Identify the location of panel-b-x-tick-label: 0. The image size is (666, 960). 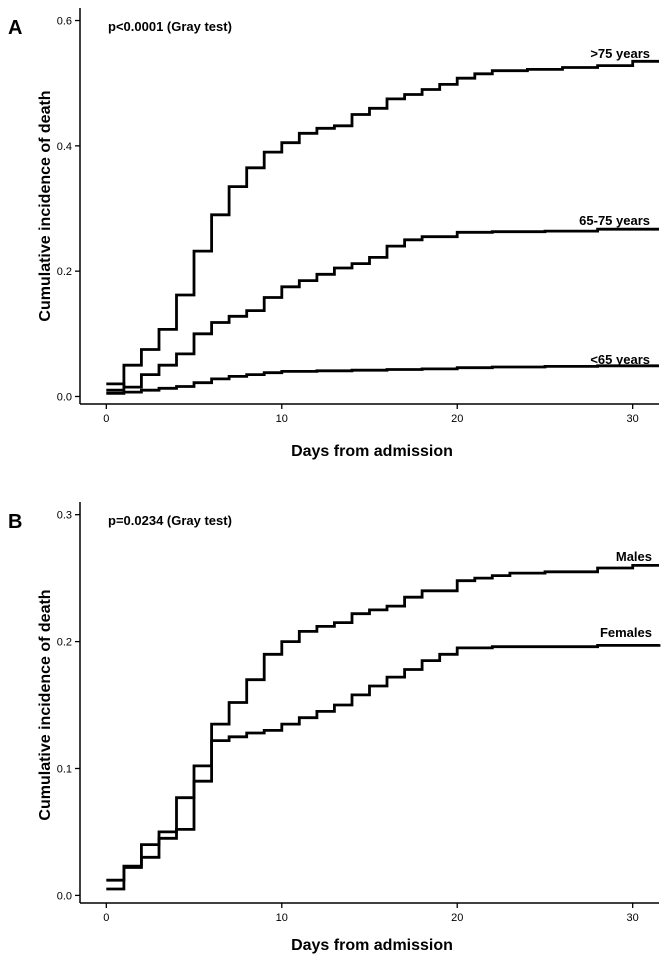
(106, 918).